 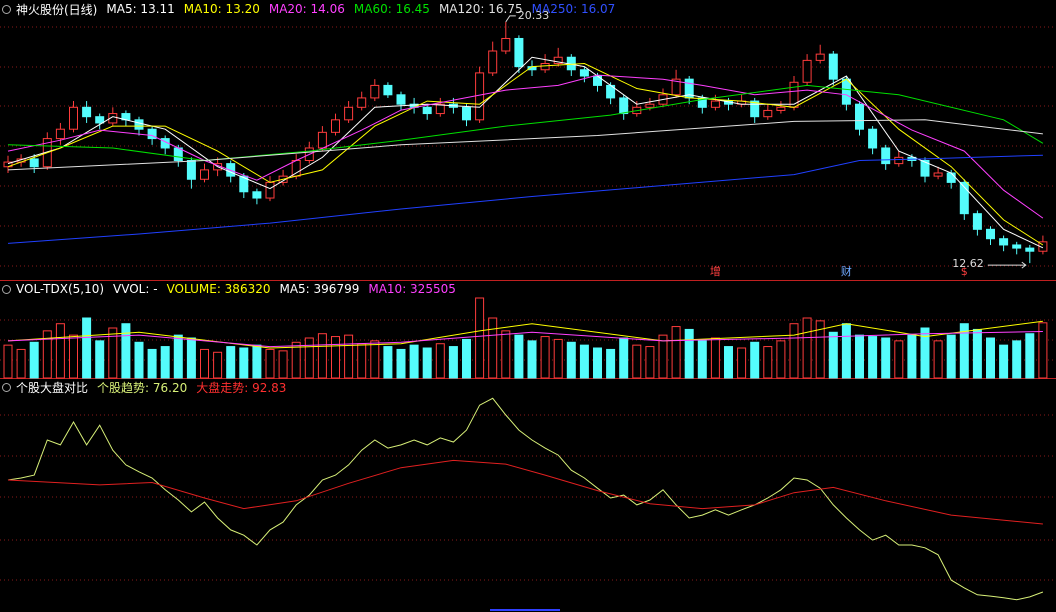 I want to click on header-item: MA5: 13.11, so click(x=140, y=9).